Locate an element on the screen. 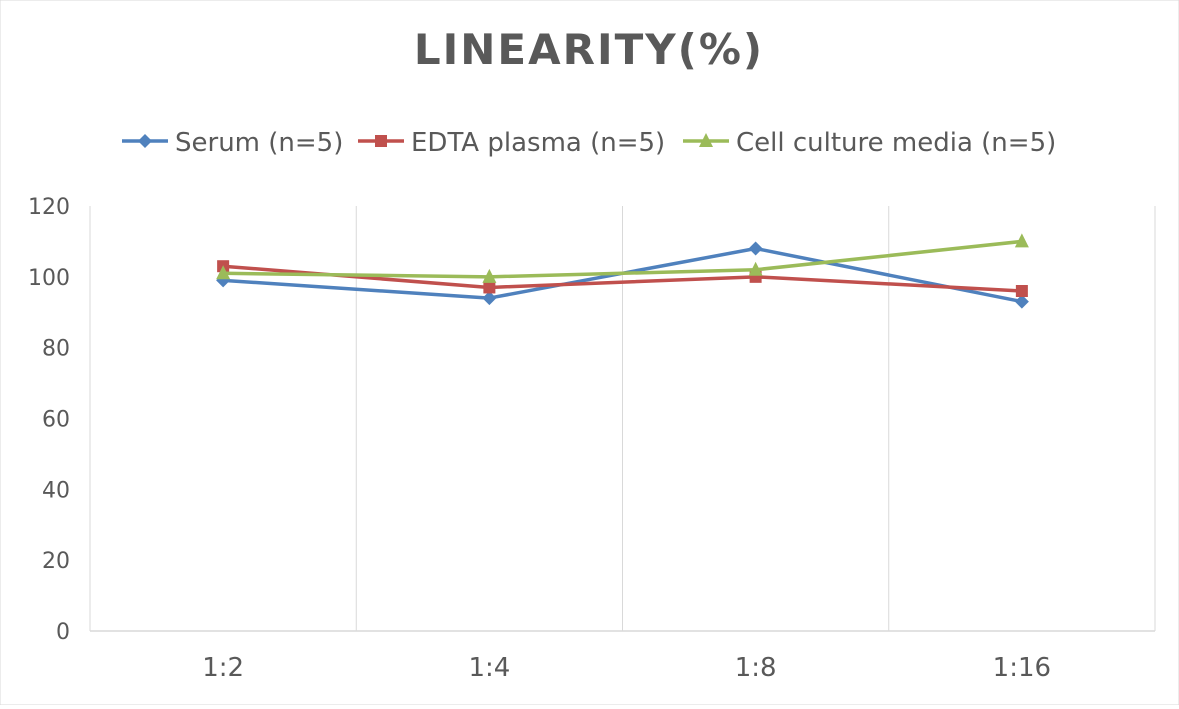 Image resolution: width=1179 pixels, height=709 pixels. legend-label: EDTA plasma (n=5) is located at coordinates (538, 143).